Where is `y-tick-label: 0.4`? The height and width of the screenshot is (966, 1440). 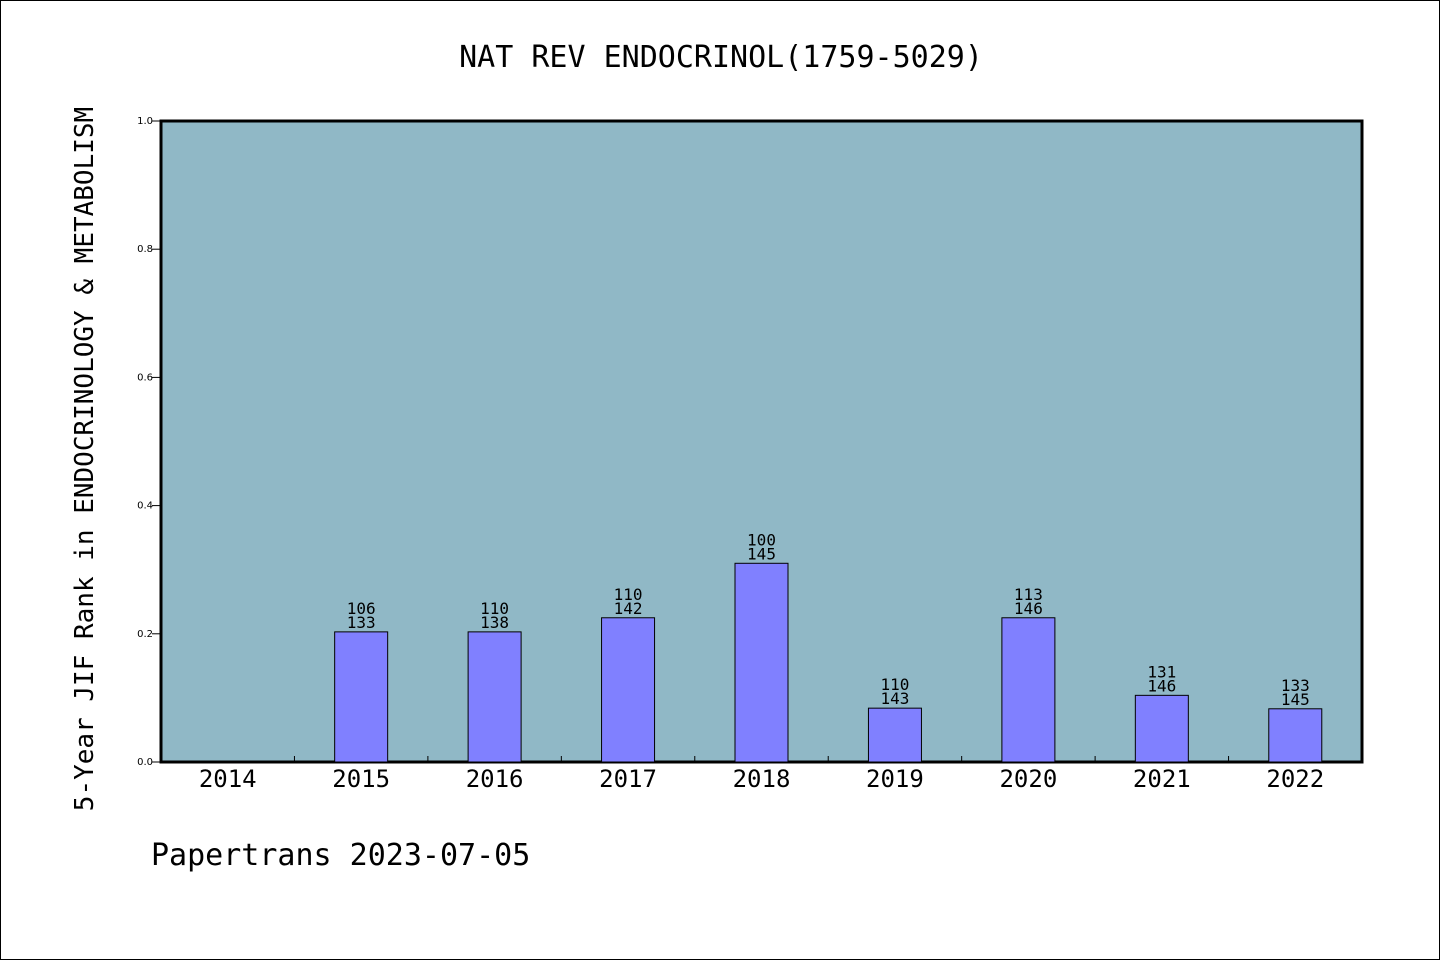
y-tick-label: 0.4 is located at coordinates (145, 506).